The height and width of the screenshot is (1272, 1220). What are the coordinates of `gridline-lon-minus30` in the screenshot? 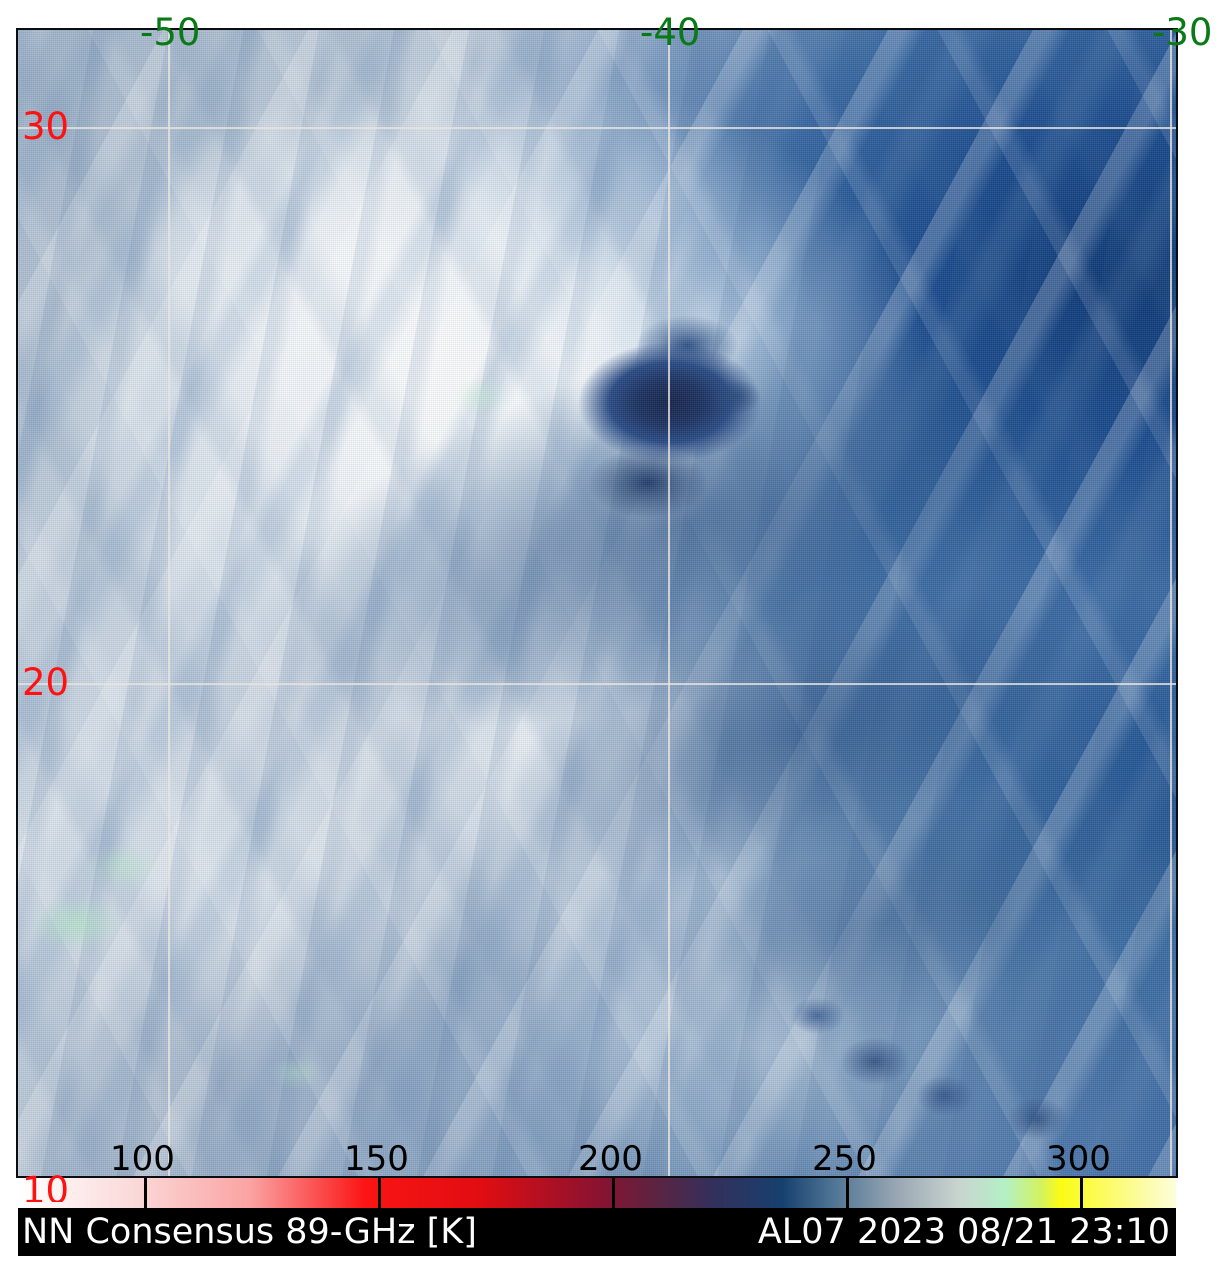 It's located at (1171, 603).